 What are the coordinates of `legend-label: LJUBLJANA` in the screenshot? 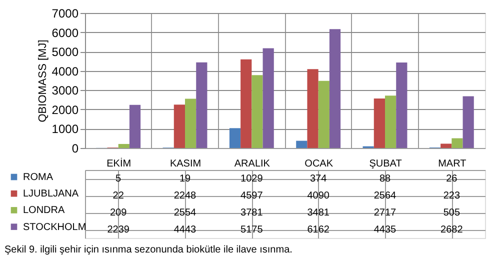 It's located at (51, 194).